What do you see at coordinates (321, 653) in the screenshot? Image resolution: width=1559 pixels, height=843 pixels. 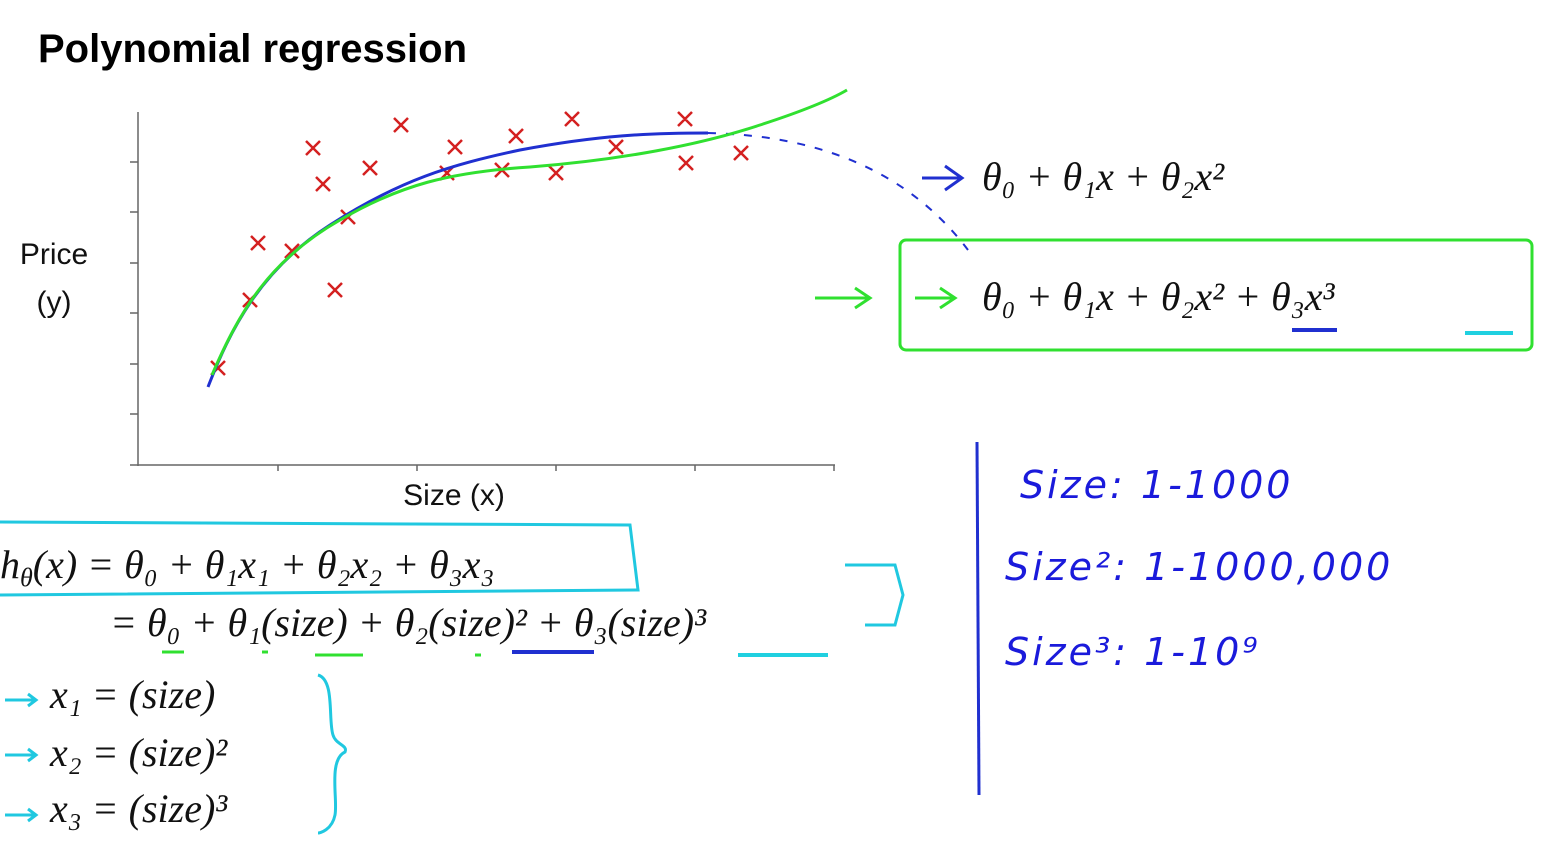 I see `underline` at bounding box center [321, 653].